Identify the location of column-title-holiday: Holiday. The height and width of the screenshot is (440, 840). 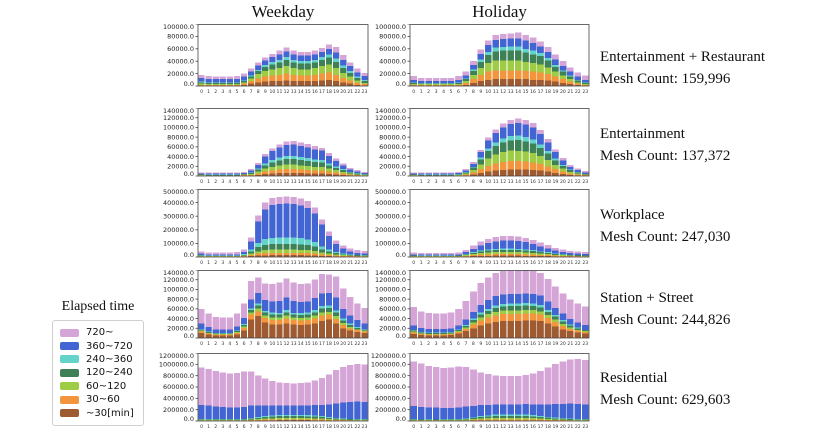
(499, 11).